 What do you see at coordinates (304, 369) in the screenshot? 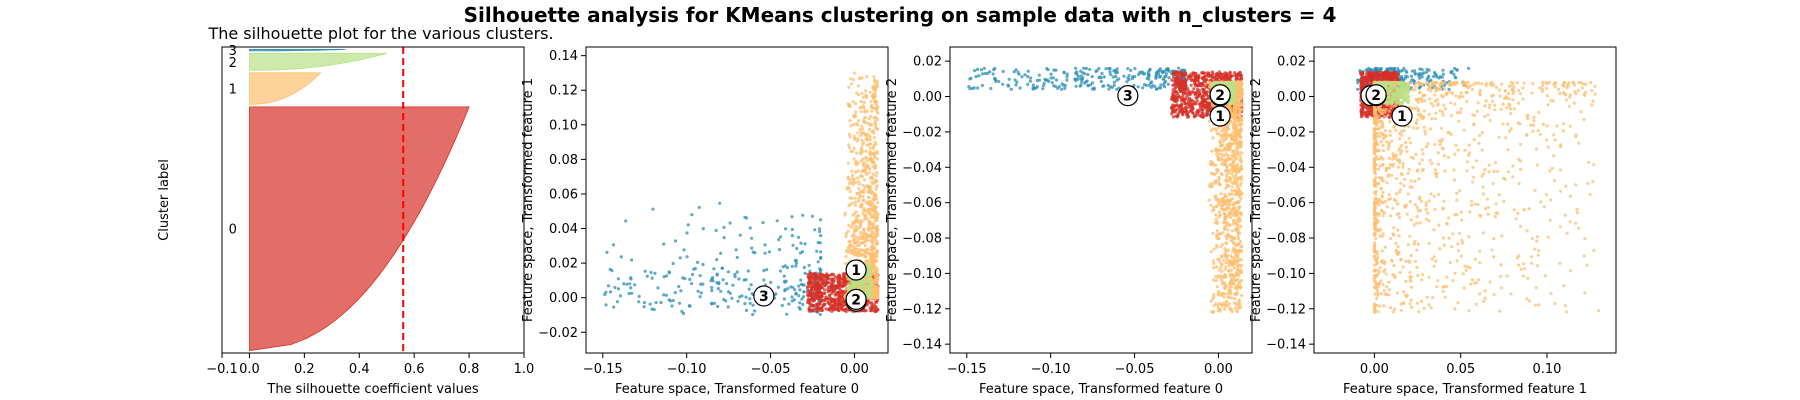
I see `x-tick-label: 0.2` at bounding box center [304, 369].